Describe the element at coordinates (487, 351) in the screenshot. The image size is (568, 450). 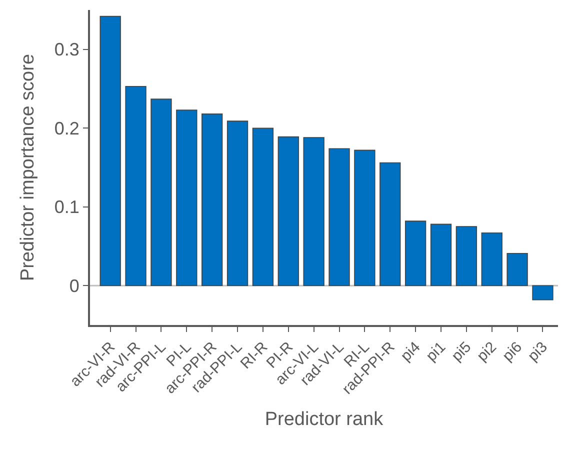
I see `x-tick-label: pi2` at that location.